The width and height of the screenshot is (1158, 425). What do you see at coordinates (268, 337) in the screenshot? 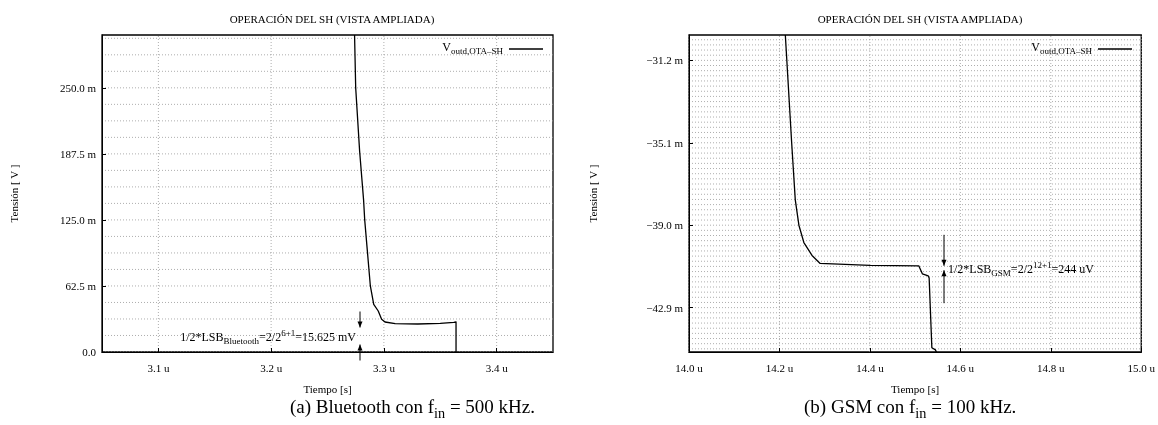
I see `annotation: 1/2*LSB$_{Bluetooth}$=2/2$^{6+1}$=15.625 mV` at bounding box center [268, 337].